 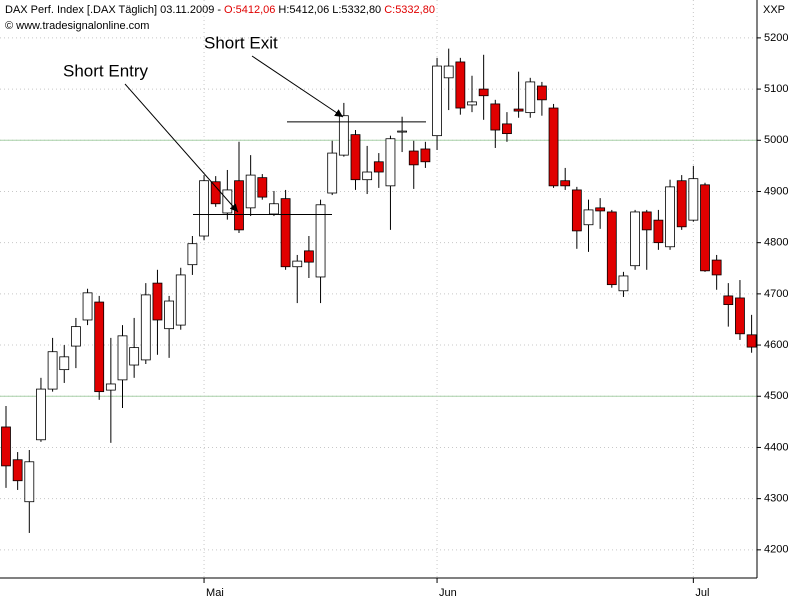 What do you see at coordinates (776, 140) in the screenshot?
I see `y-tick-label: 5000` at bounding box center [776, 140].